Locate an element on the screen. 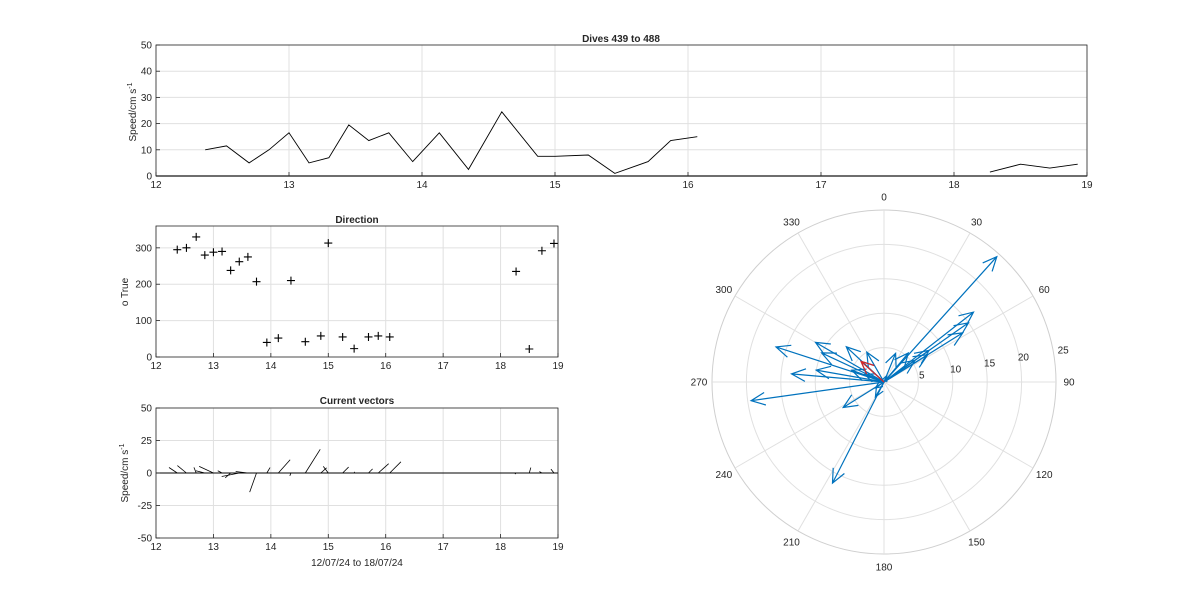 The image size is (1200, 605). vectors-xtick-label: 19 is located at coordinates (558, 547).